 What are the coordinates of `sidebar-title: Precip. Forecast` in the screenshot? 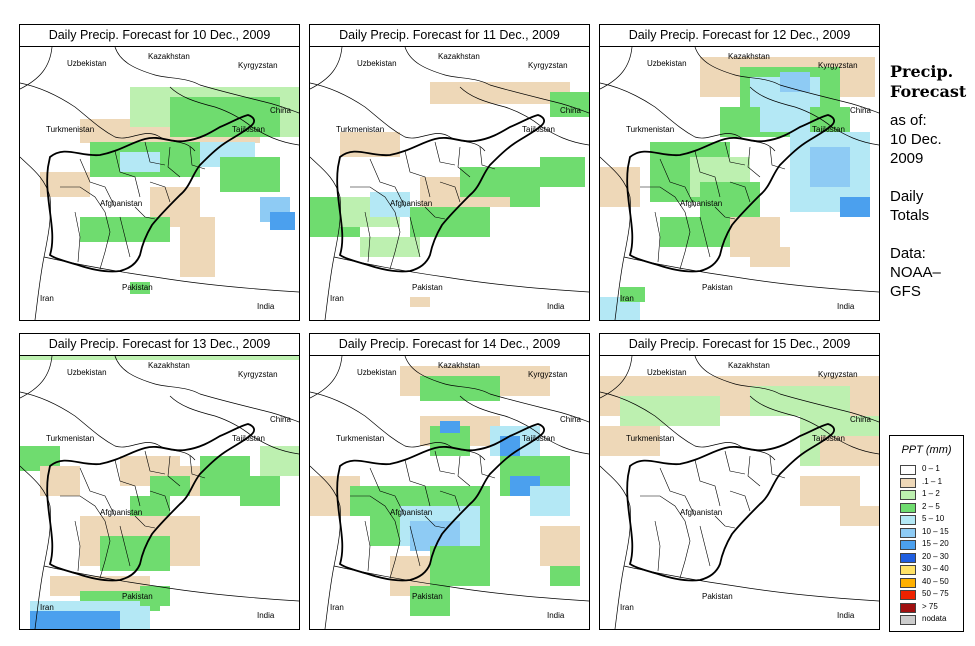 It's located at (928, 82).